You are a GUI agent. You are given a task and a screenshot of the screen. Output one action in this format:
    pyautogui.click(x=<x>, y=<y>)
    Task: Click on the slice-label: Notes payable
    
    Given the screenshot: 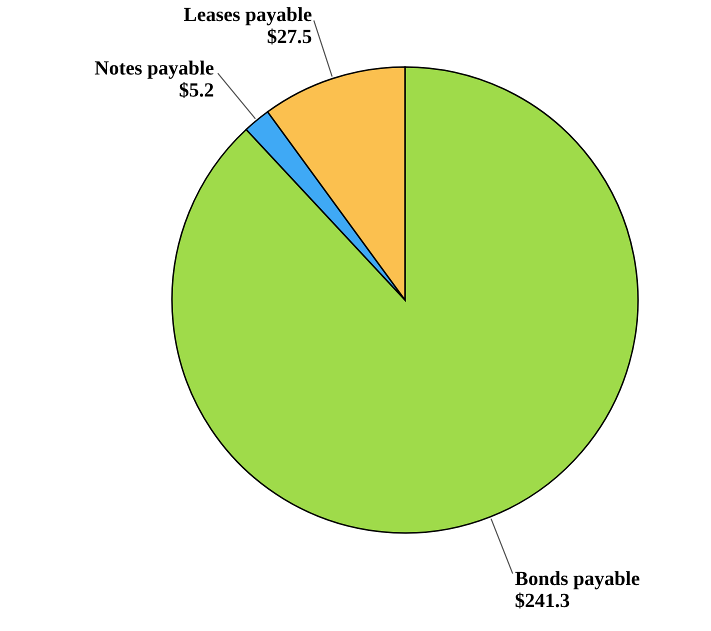 What is the action you would take?
    pyautogui.click(x=154, y=69)
    